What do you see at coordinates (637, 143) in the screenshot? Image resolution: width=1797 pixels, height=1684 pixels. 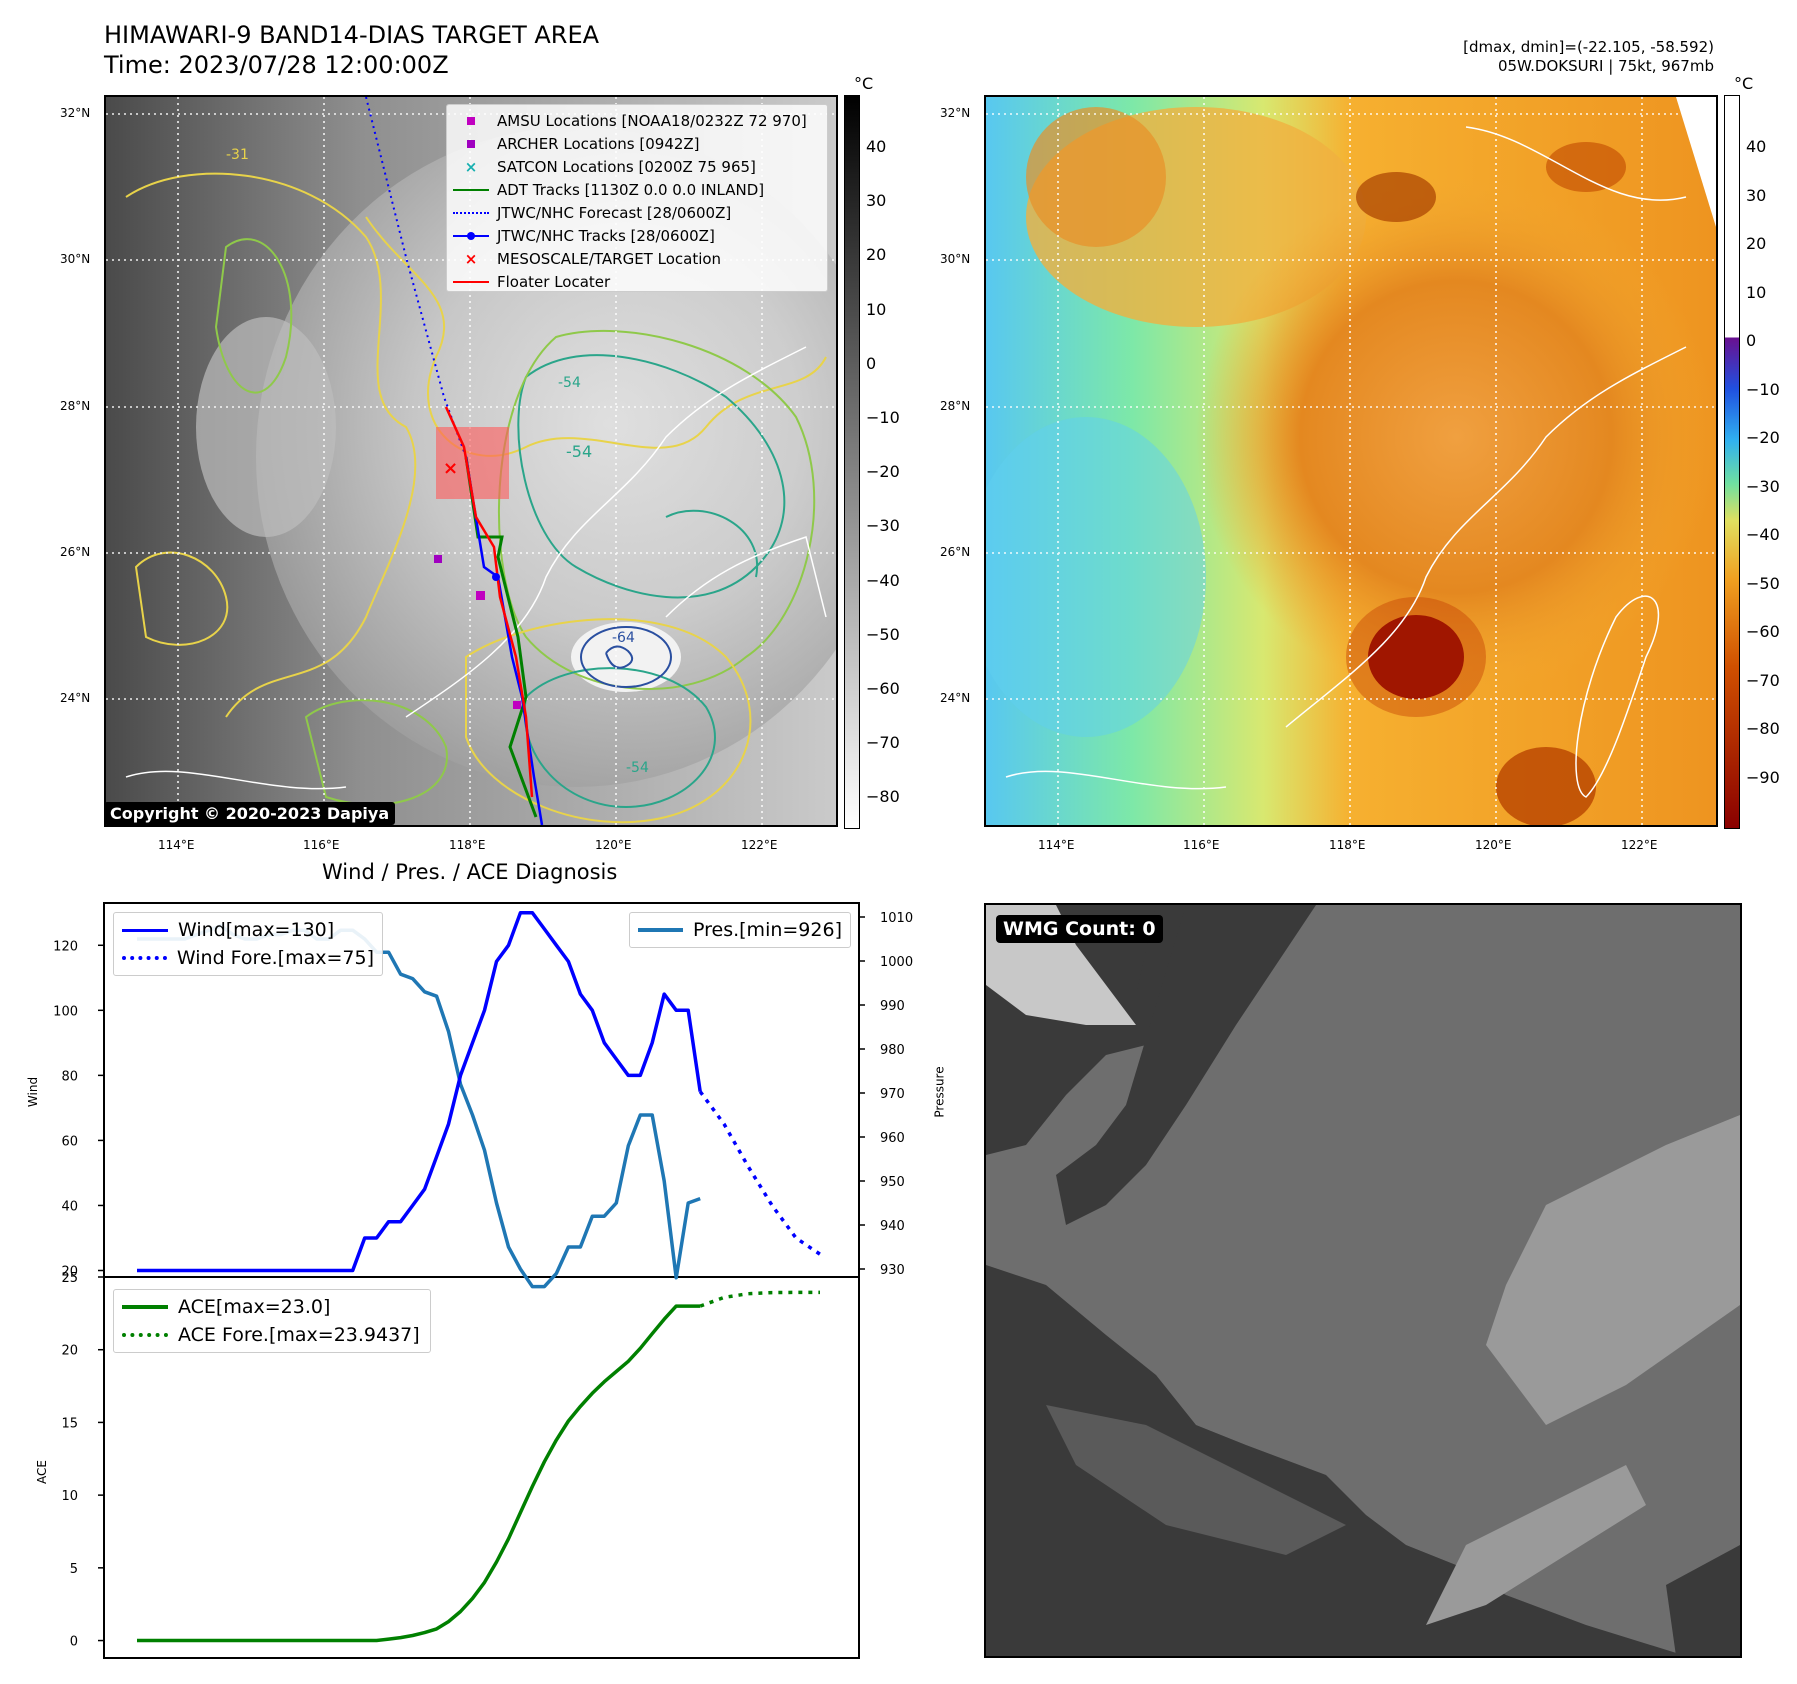 I see `legend-row-archer: ARCHER Locations [0942Z]` at bounding box center [637, 143].